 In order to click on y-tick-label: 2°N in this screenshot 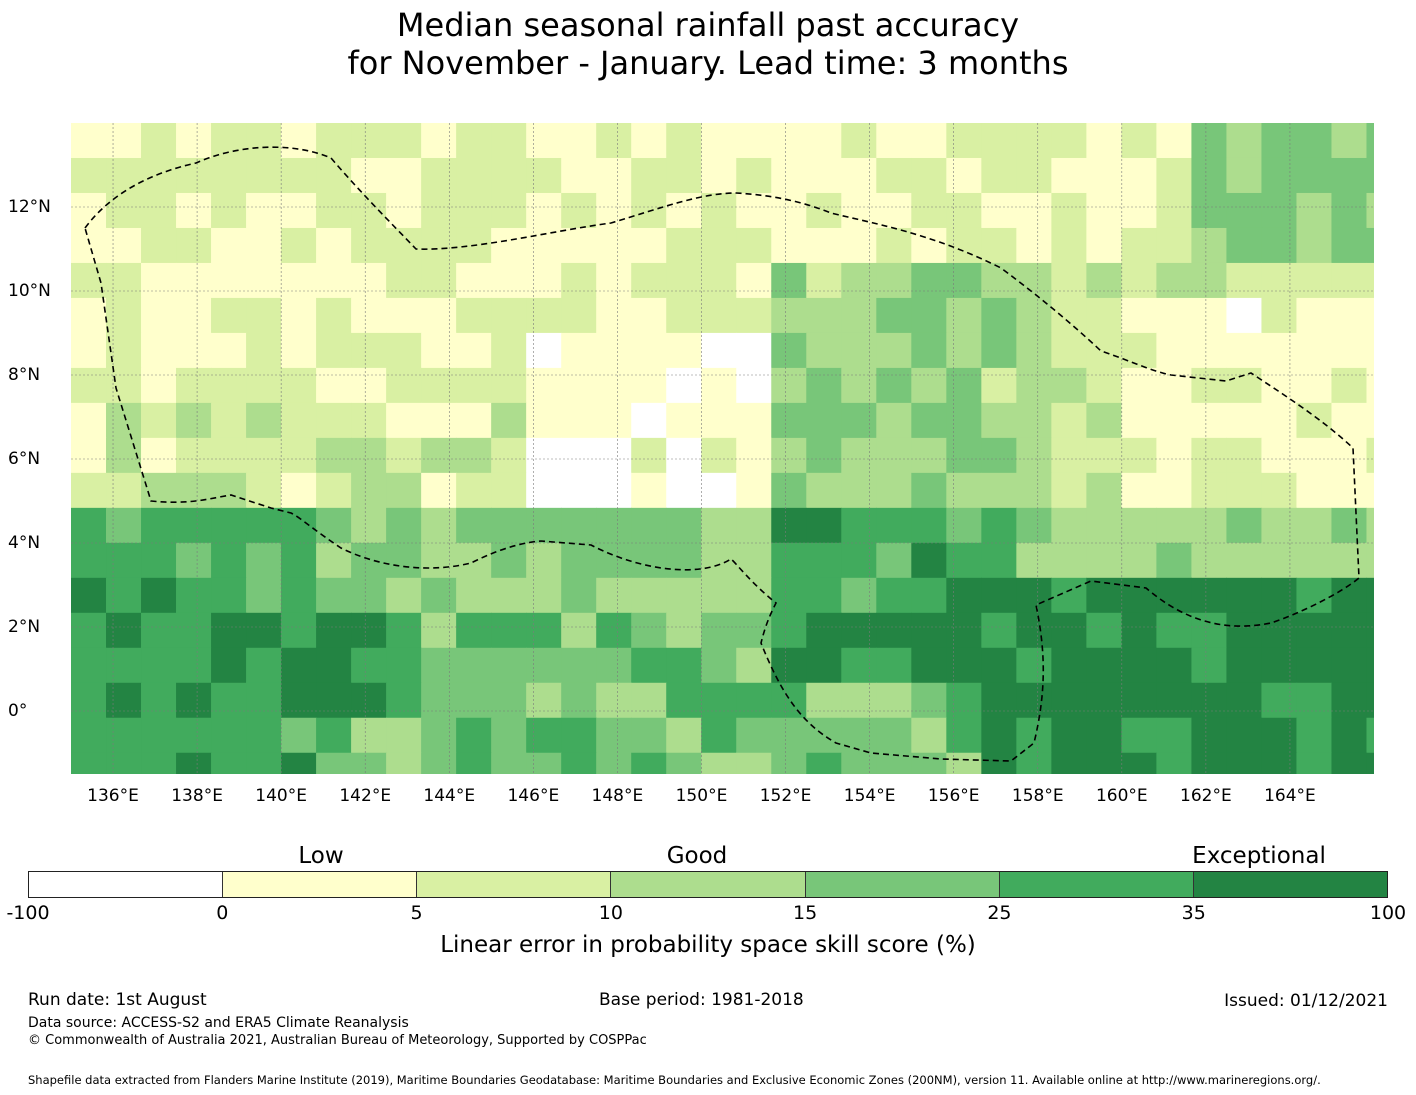, I will do `click(24, 627)`.